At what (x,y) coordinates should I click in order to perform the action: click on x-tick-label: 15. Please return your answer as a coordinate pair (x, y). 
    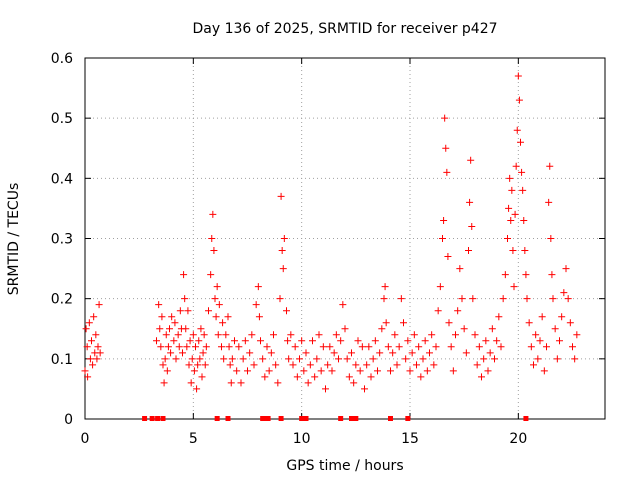
    Looking at the image, I should click on (410, 439).